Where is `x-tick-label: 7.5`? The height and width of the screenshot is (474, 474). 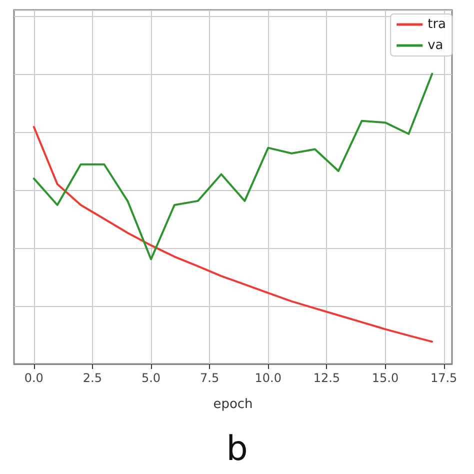
x-tick-label: 7.5 is located at coordinates (210, 378).